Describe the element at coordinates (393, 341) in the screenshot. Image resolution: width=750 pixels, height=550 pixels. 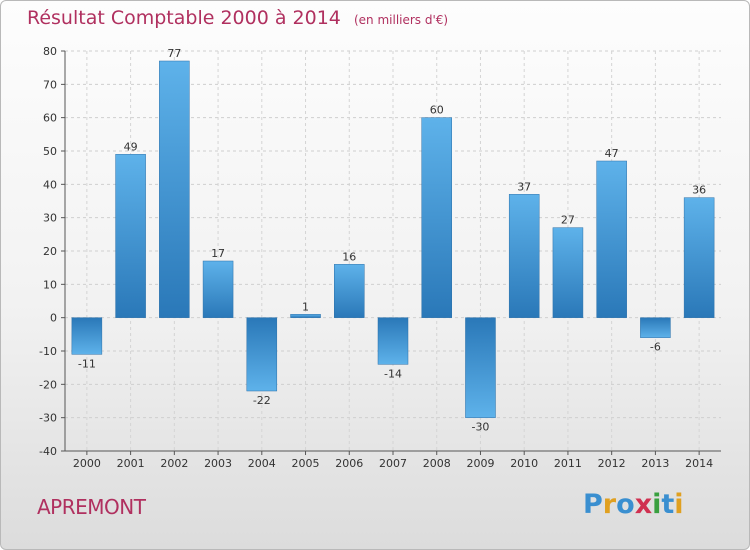
I see `bar-2007` at that location.